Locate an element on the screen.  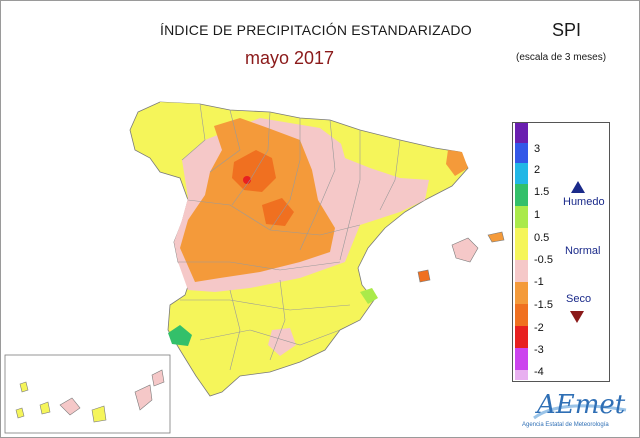
region-s-pink is located at coordinates (282, 342).